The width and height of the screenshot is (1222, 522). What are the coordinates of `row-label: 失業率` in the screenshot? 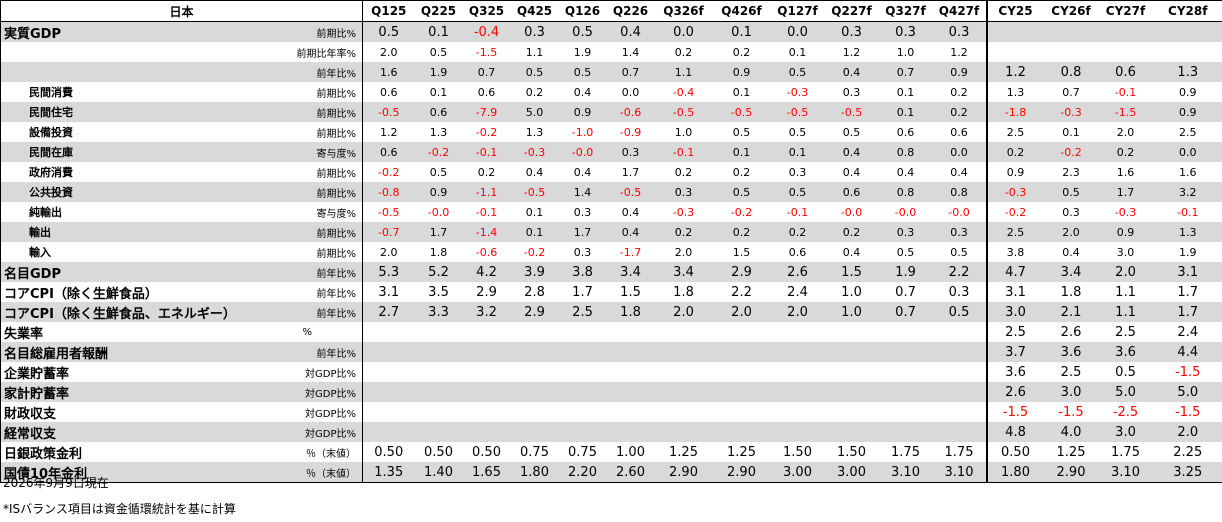 It's located at (141, 332).